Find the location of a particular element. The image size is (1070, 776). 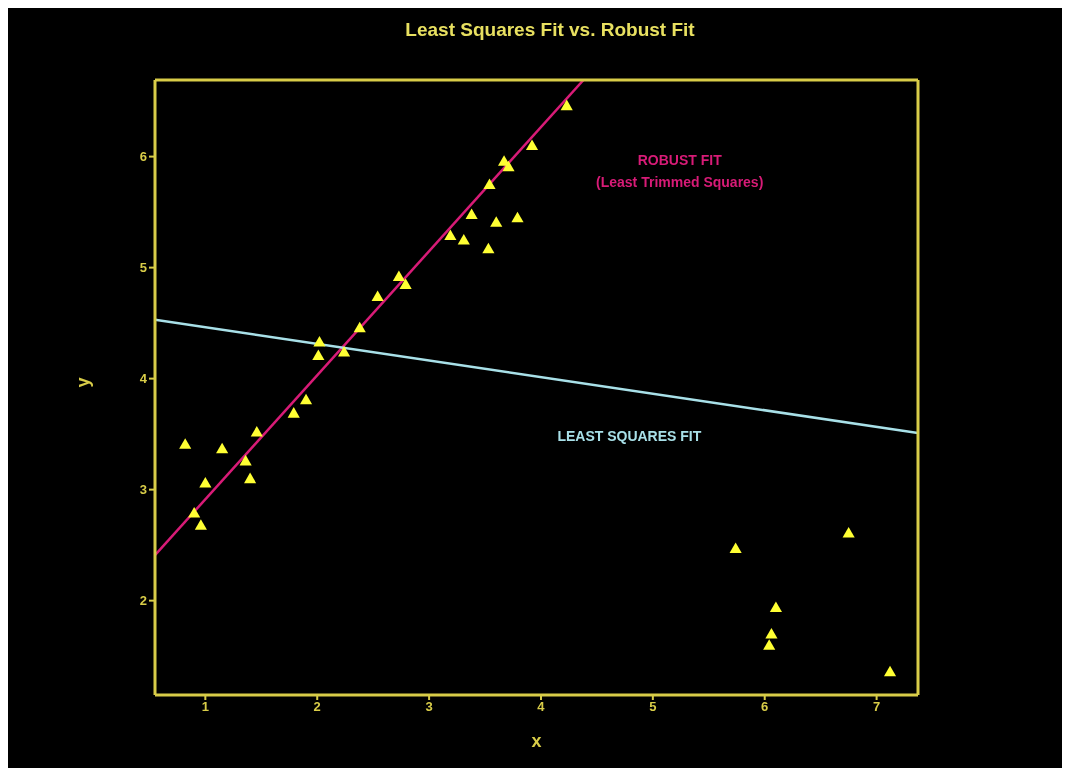

y-tick-label: 2 is located at coordinates (143, 601).